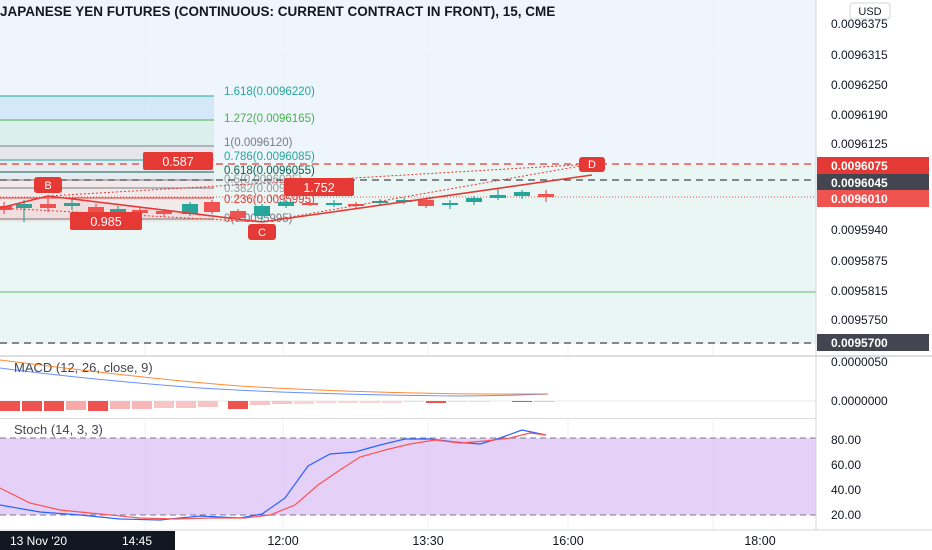  Describe the element at coordinates (269, 171) in the screenshot. I see `fib-label-0618: 0.618(0.0096055)` at that location.